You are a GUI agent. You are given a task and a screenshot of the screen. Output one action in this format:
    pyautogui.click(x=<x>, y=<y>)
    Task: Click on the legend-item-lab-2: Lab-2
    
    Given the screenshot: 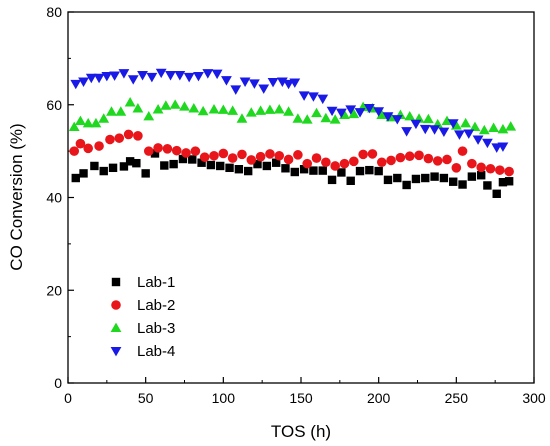 What is the action you would take?
    pyautogui.click(x=143, y=305)
    